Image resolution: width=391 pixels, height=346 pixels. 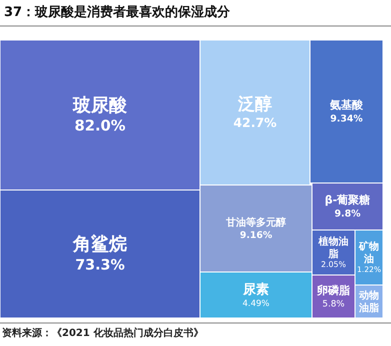 What do you see at coordinates (103, 333) in the screenshot?
I see `text: 资料来源：《2021 化妆品热门成分白皮书》` at bounding box center [103, 333].